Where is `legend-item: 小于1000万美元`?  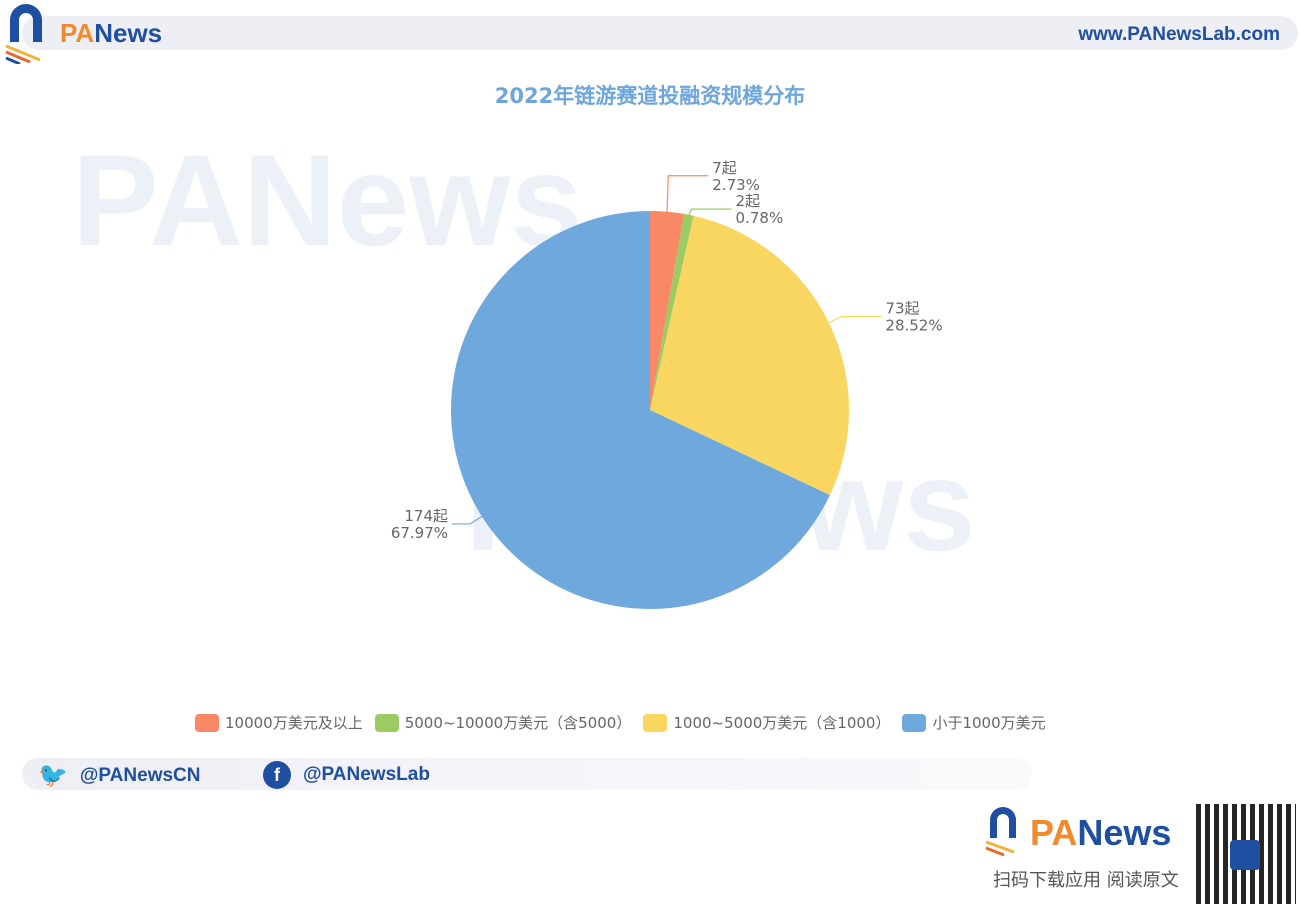 legend-item: 小于1000万美元 is located at coordinates (974, 722).